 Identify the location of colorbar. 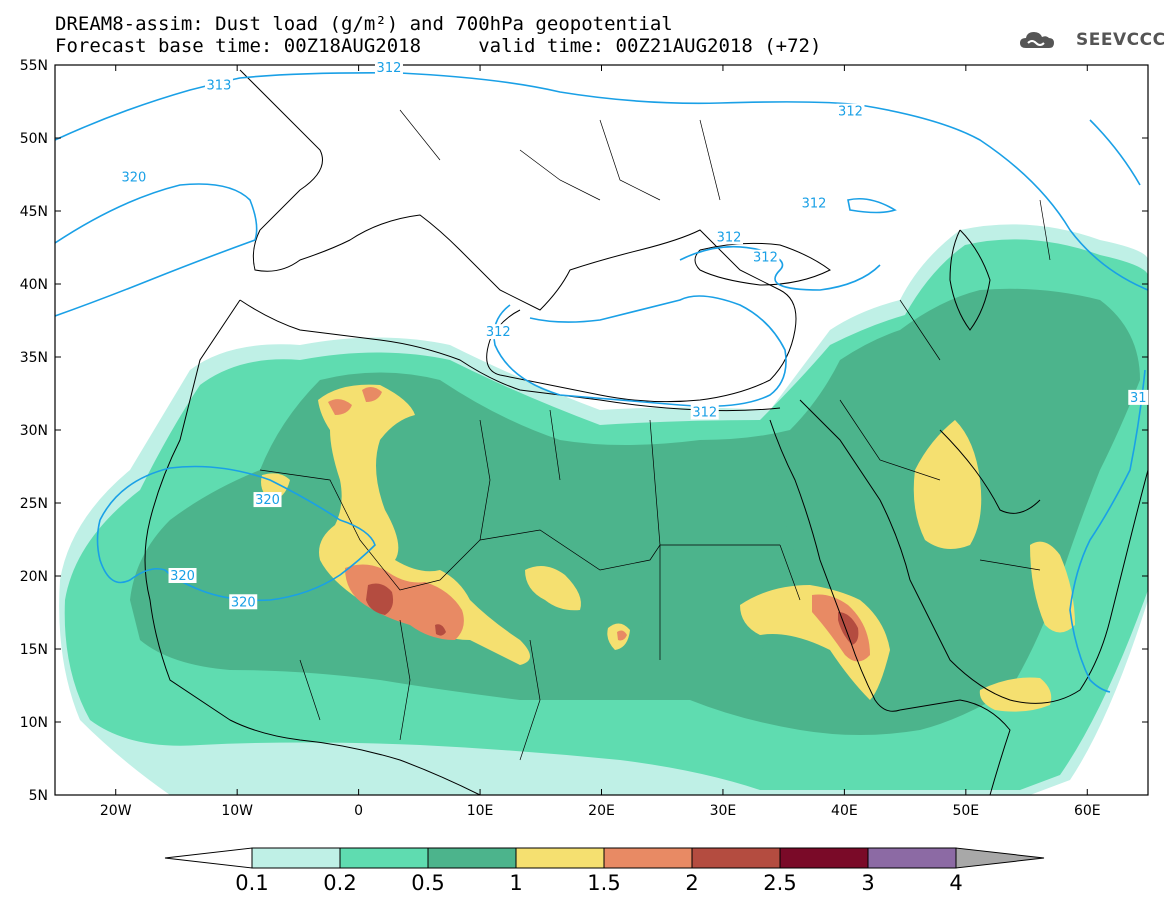
(604, 858).